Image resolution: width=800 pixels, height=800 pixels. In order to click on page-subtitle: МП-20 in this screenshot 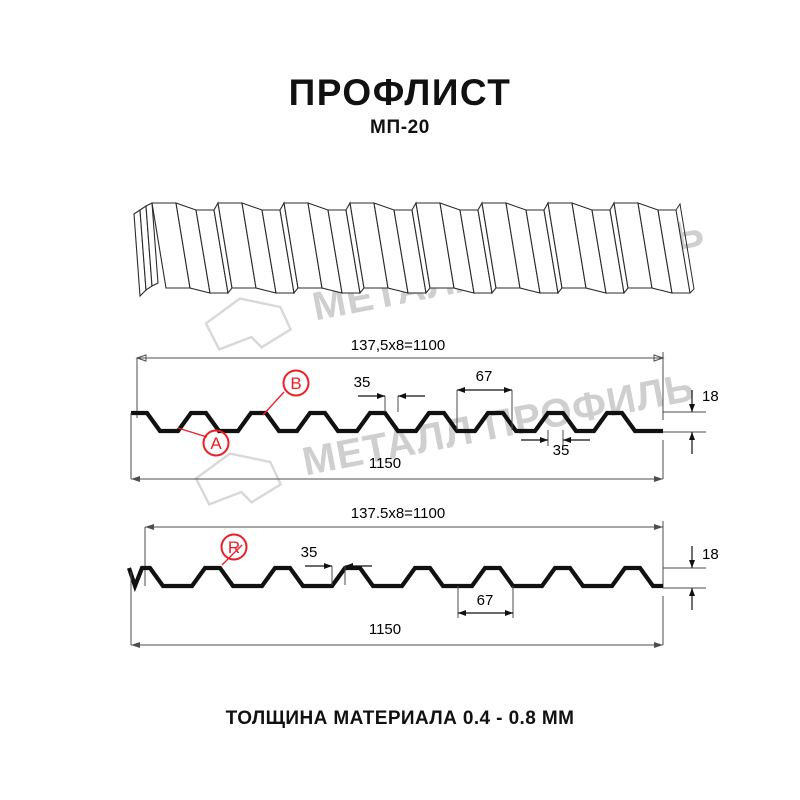, I will do `click(400, 127)`.